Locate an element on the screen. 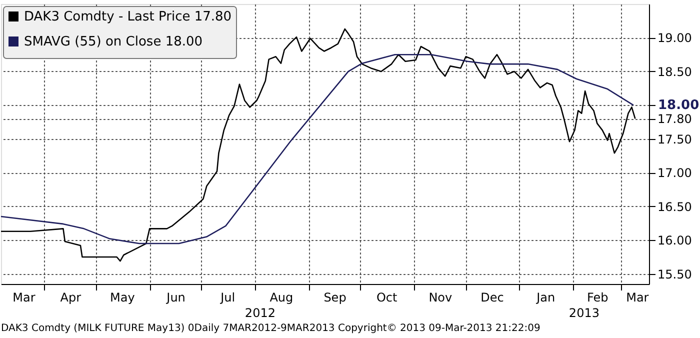  x-tick-label: Sep is located at coordinates (335, 297).